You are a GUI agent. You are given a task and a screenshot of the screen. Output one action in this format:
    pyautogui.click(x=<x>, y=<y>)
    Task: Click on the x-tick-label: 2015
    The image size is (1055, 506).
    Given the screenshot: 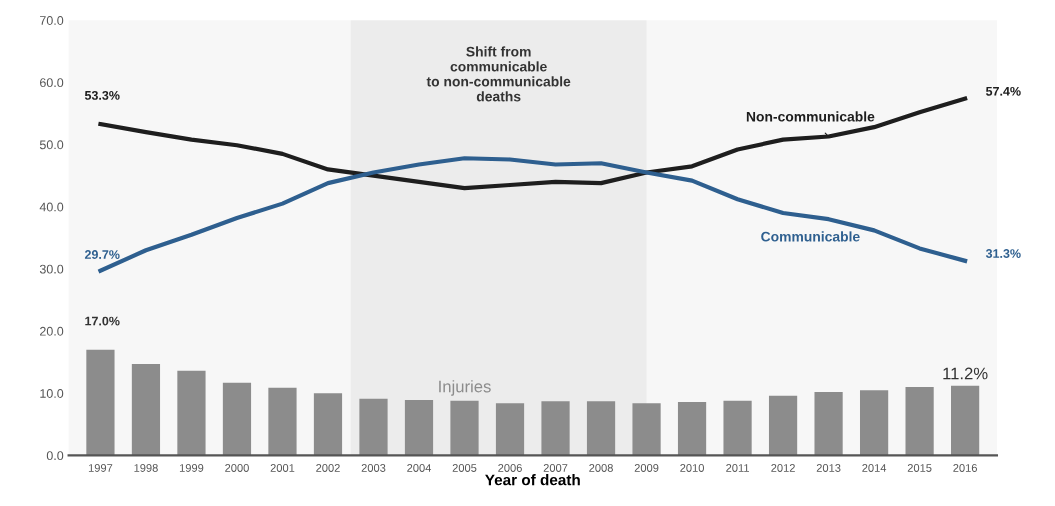 What is the action you would take?
    pyautogui.click(x=919, y=468)
    